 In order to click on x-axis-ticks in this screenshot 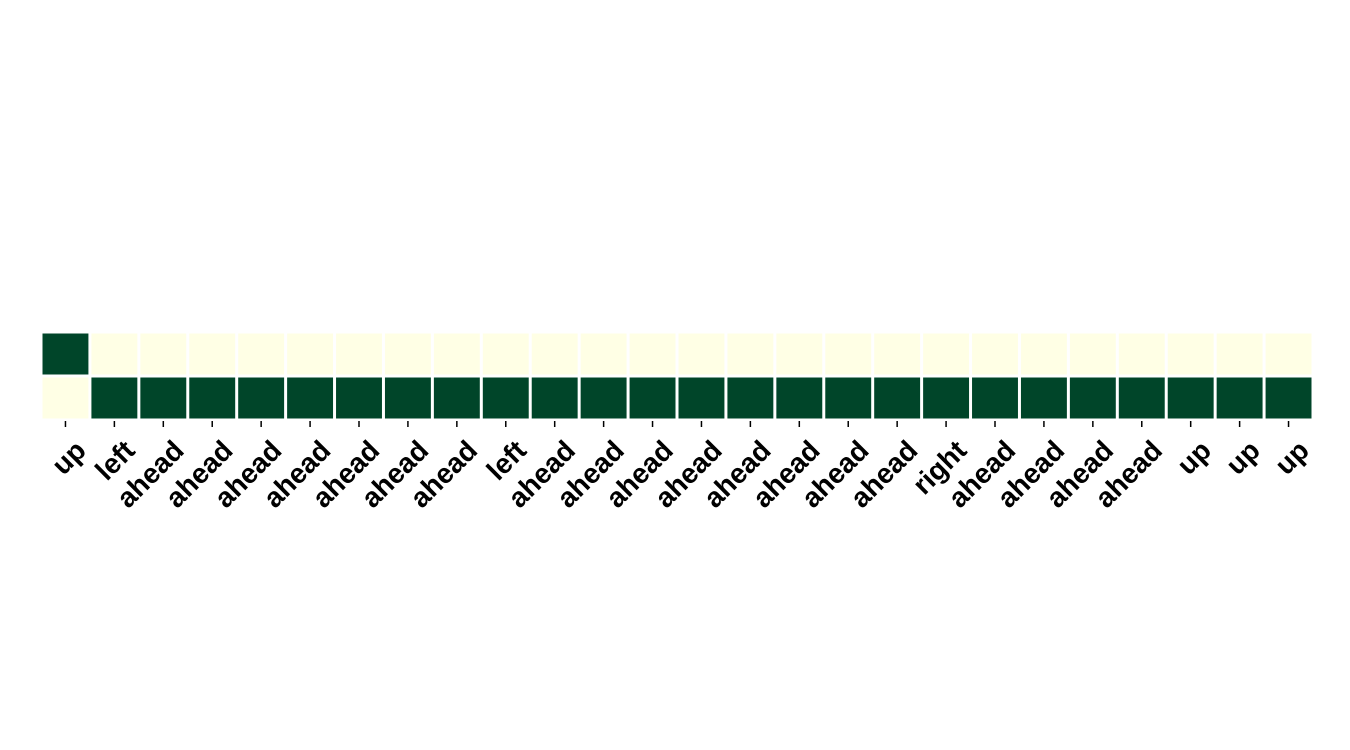, I will do `click(677, 424)`.